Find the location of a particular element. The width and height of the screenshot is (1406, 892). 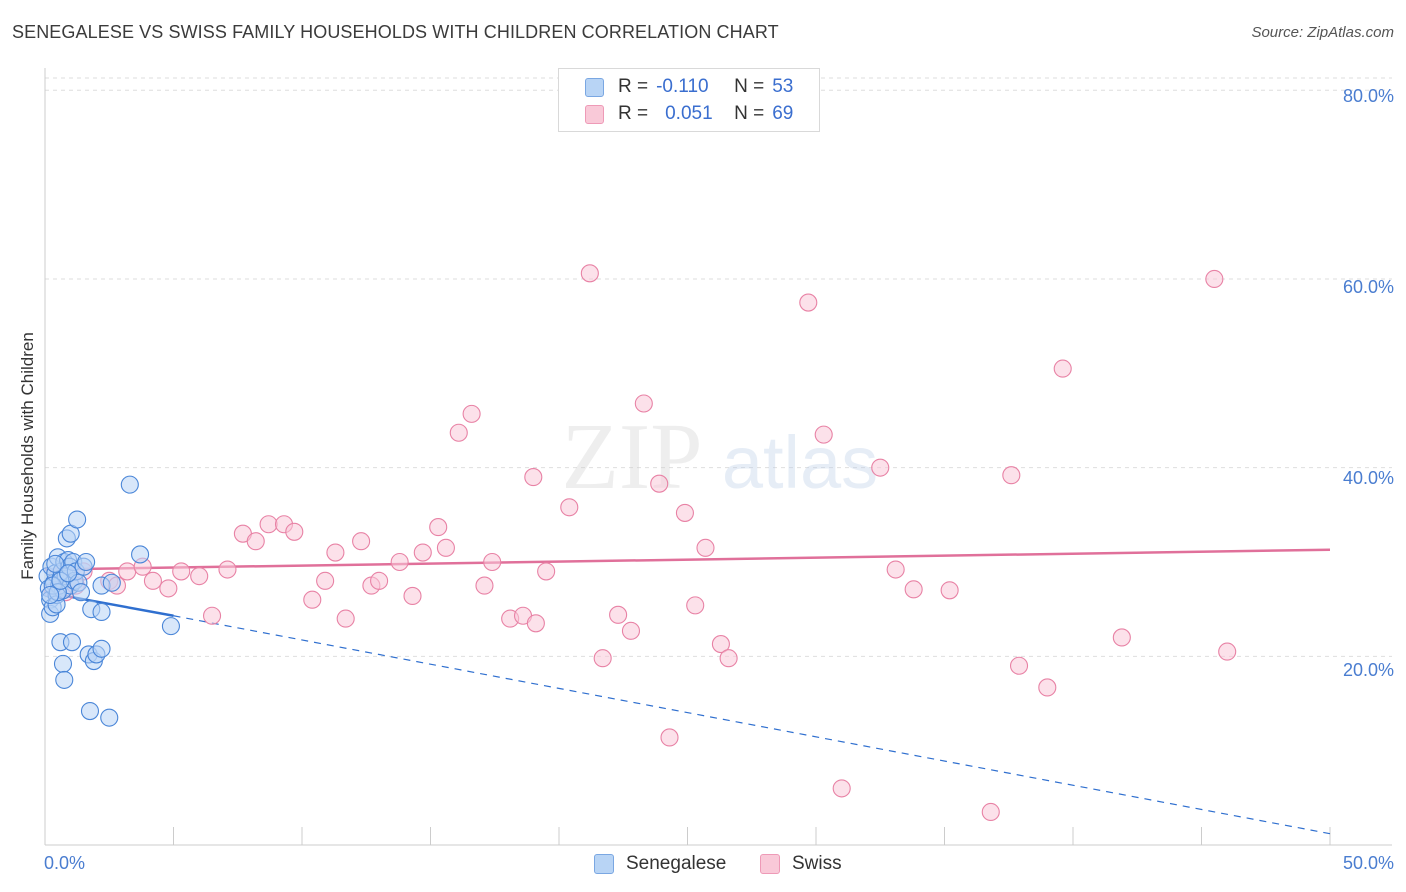

correlation-legend: R = -0.110 N = 53 R = 0.051 N = 69 is located at coordinates (689, 100).